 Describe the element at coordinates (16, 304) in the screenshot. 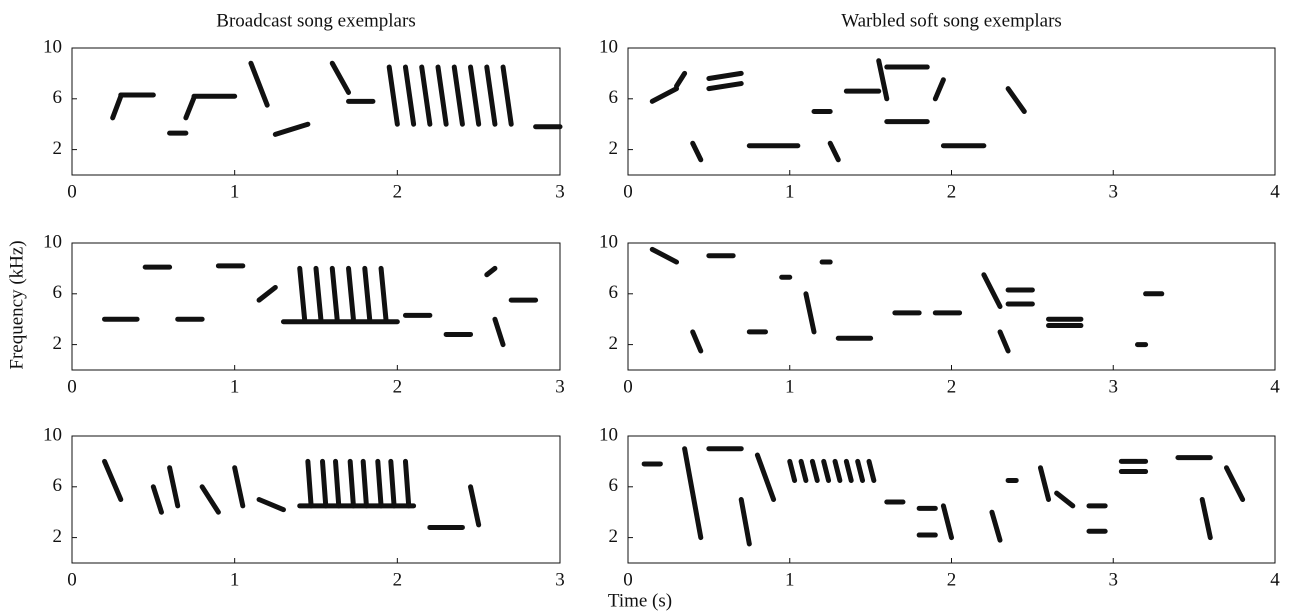

I see `y-axis-label: Frequency (kHz)` at that location.